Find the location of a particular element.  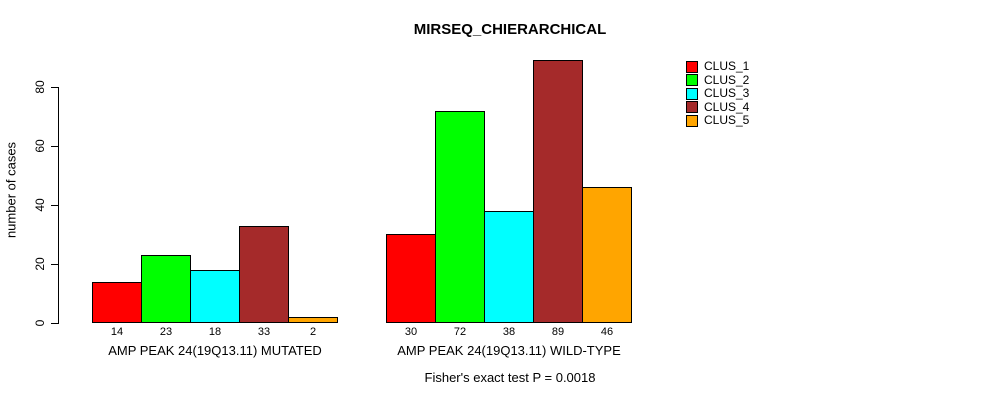

y-axis-tick-label: 20 is located at coordinates (40, 264).